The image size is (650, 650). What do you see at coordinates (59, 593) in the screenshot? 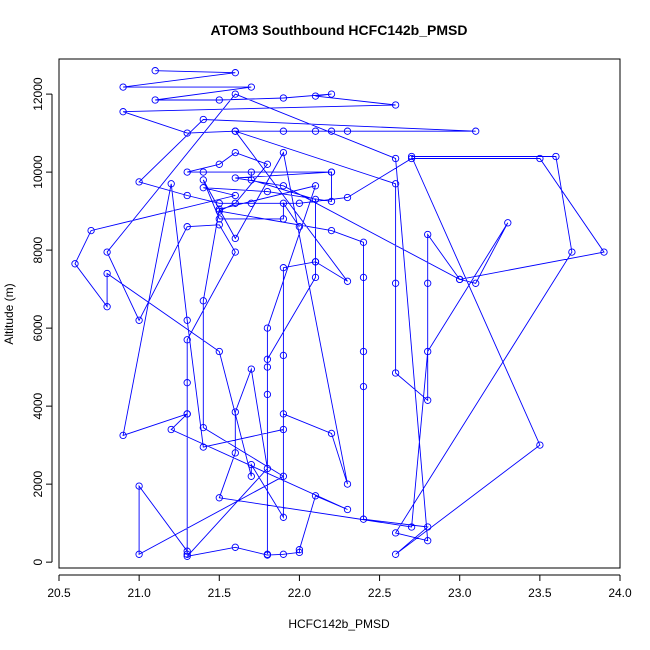
I see `x-tick-label: 20.5` at bounding box center [59, 593].